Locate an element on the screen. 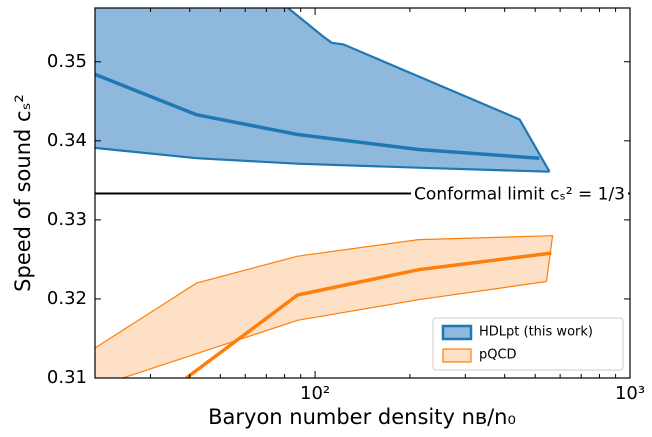 The width and height of the screenshot is (652, 437). annotation: Conformal limit cₛ² = 1/3 is located at coordinates (519, 195).